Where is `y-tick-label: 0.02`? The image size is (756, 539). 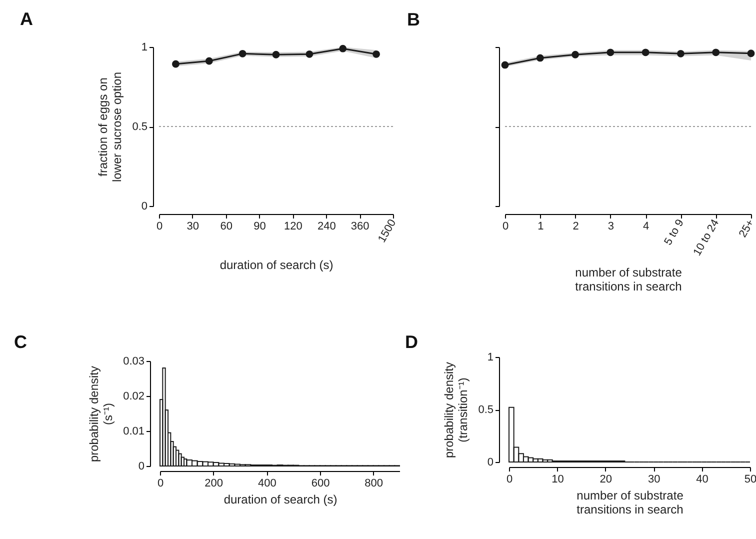 y-tick-label: 0.02 is located at coordinates (133, 396).